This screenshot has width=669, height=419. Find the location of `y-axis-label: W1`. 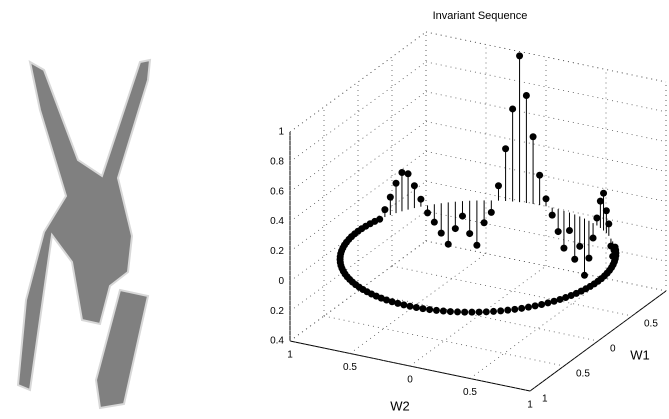

y-axis-label: W1 is located at coordinates (640, 354).